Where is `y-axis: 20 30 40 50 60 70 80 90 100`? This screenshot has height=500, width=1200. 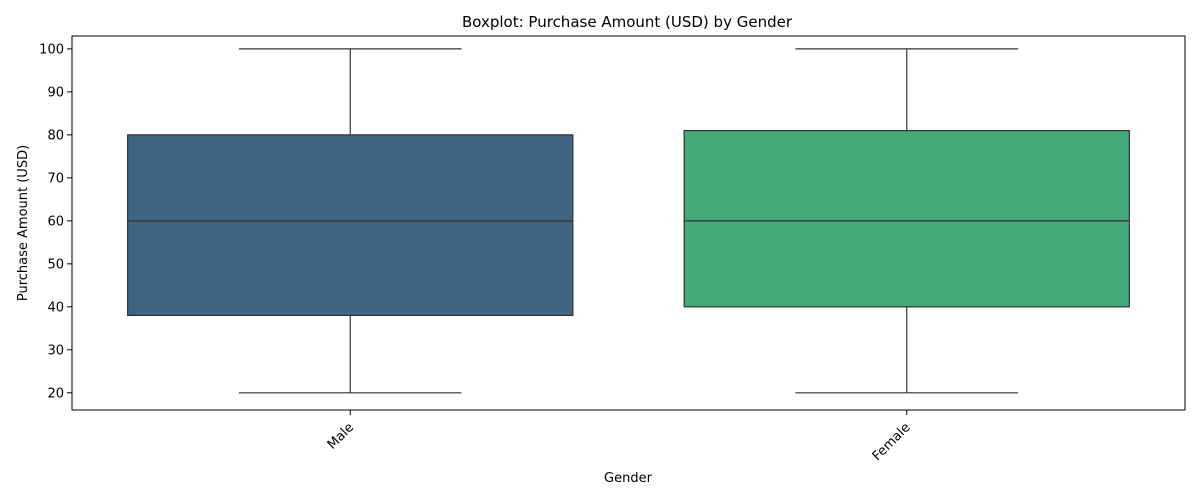 y-axis: 20 30 40 50 60 70 80 90 100 is located at coordinates (55, 221).